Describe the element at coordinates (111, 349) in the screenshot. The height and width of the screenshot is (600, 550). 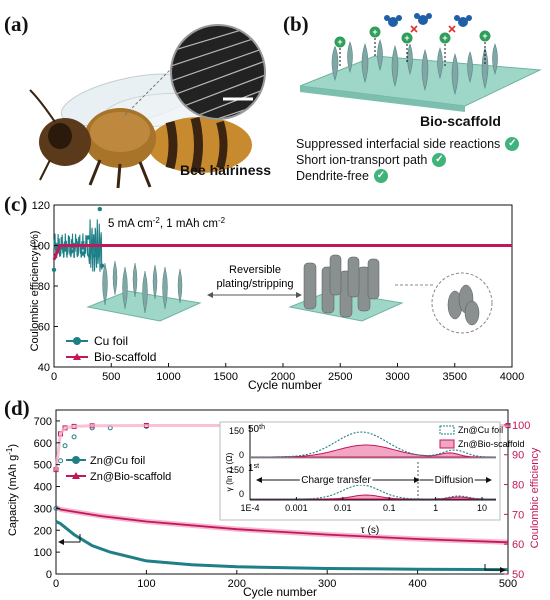
I see `c-legend: Cu foil Bio-scaffold` at that location.